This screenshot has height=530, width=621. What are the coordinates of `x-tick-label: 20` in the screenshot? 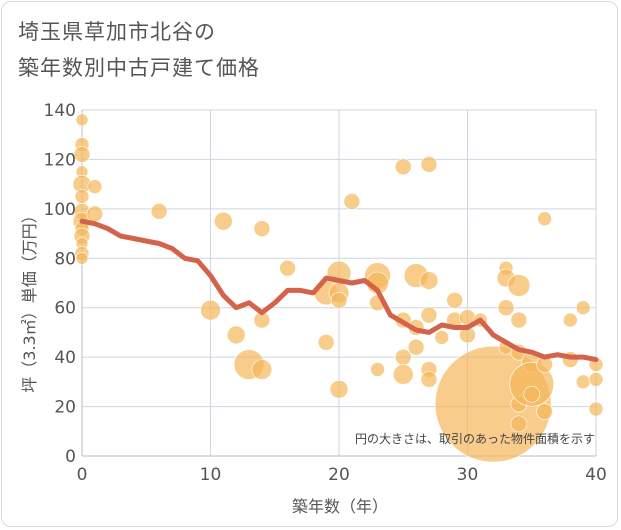 It's located at (339, 475).